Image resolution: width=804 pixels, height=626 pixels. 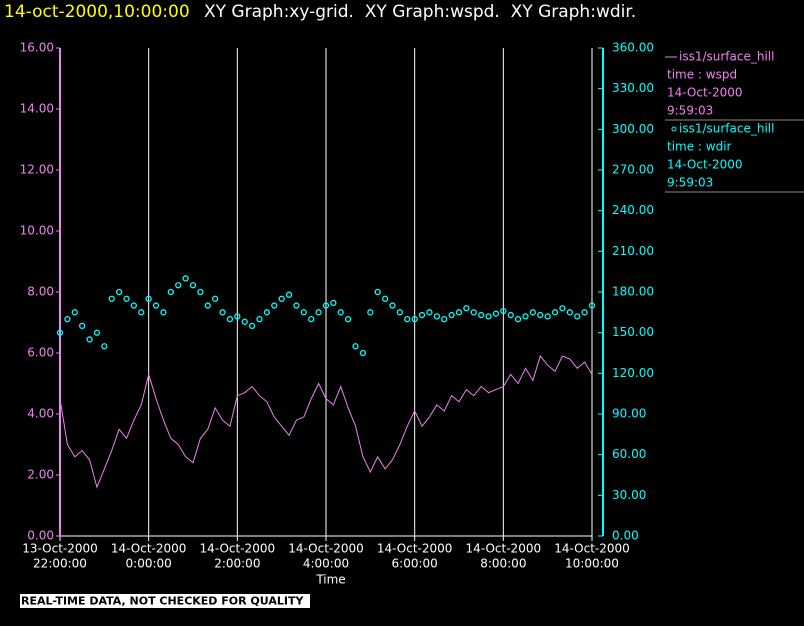 What do you see at coordinates (330, 580) in the screenshot?
I see `x-axis-label: Time` at bounding box center [330, 580].